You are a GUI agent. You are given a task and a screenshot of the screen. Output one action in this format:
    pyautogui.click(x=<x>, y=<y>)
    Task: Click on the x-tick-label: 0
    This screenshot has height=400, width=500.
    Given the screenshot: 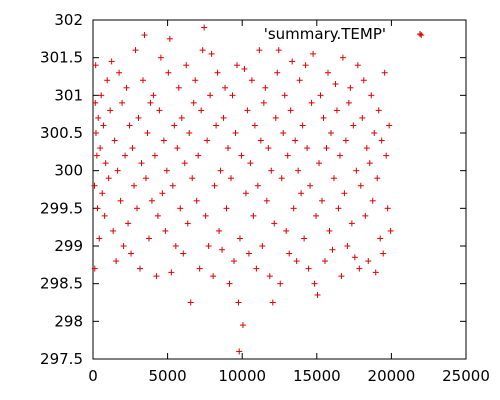 What is the action you would take?
    pyautogui.click(x=93, y=376)
    